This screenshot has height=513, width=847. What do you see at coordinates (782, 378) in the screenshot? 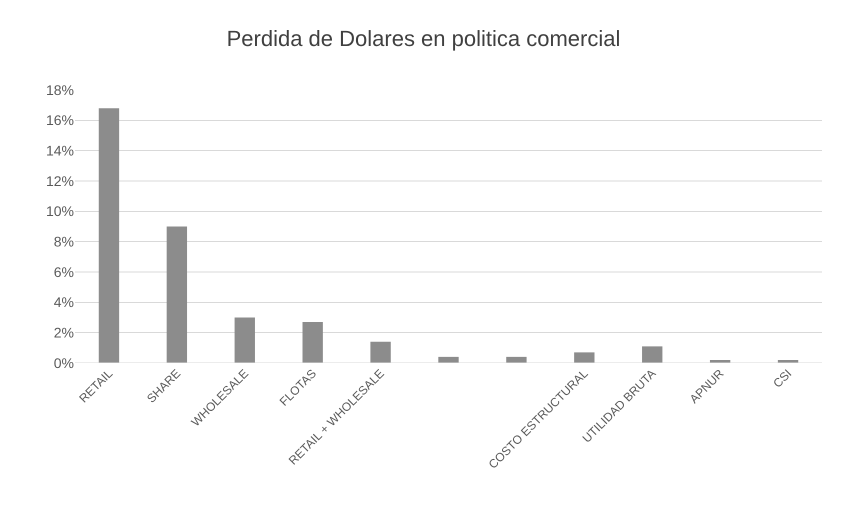
I see `x-tick-label: CSI` at bounding box center [782, 378].